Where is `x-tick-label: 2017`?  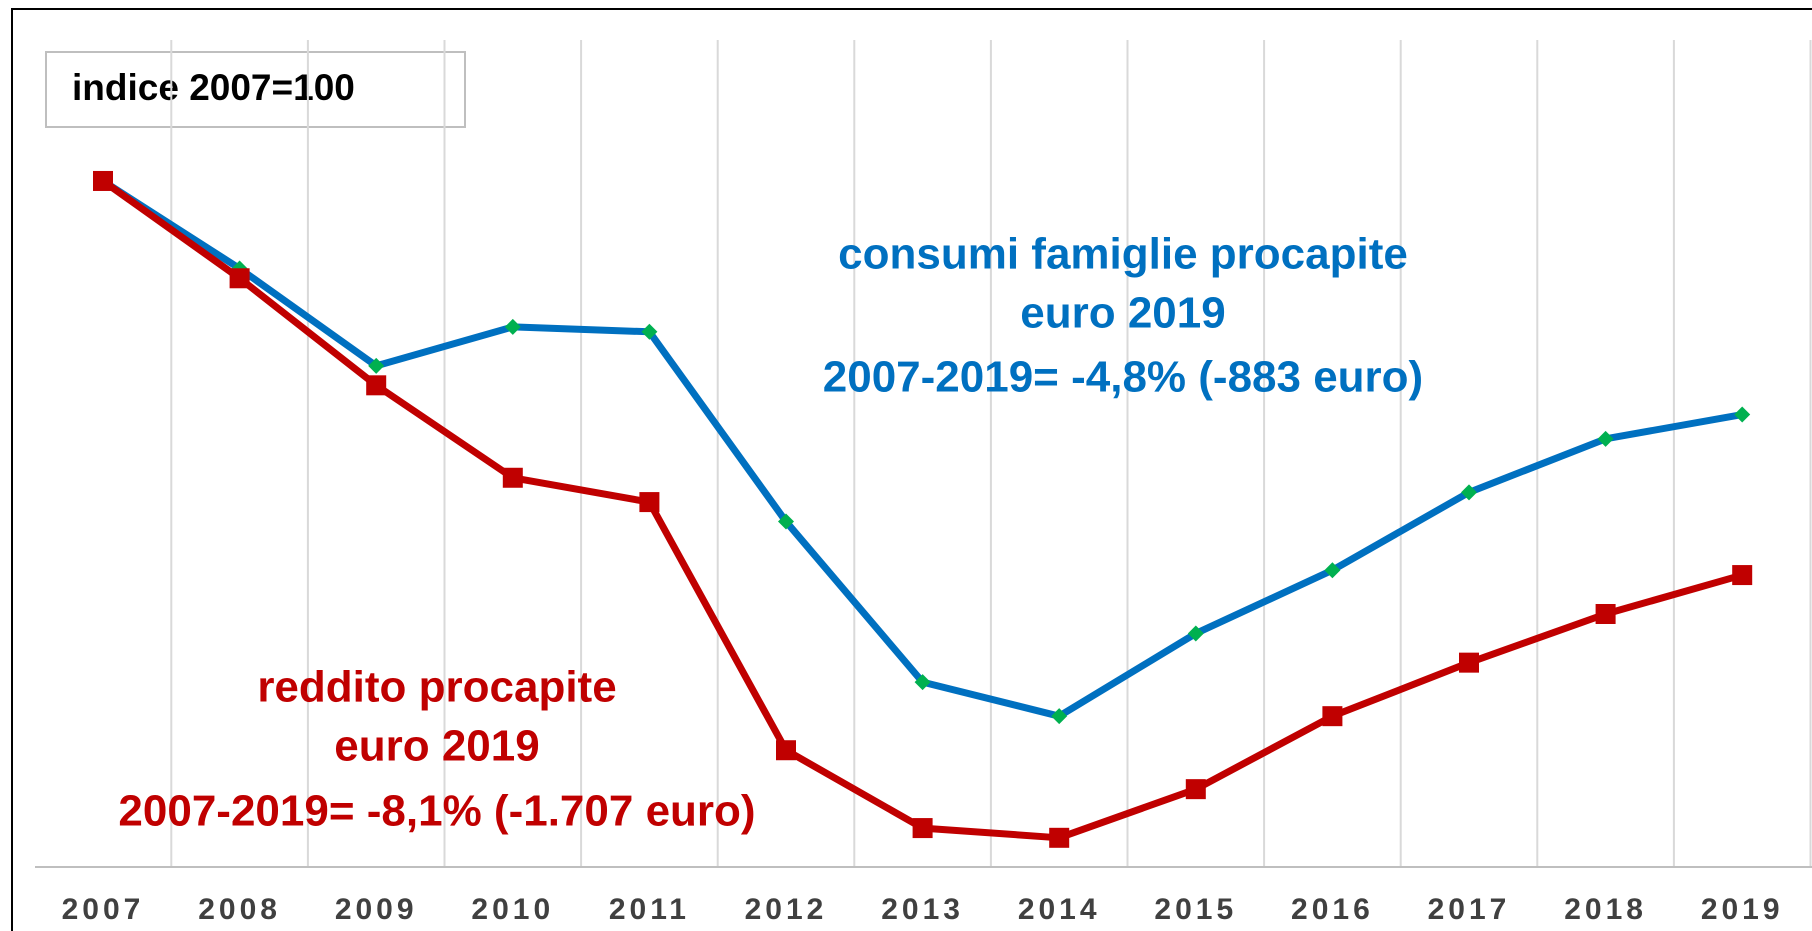
x-tick-label: 2017 is located at coordinates (1469, 909).